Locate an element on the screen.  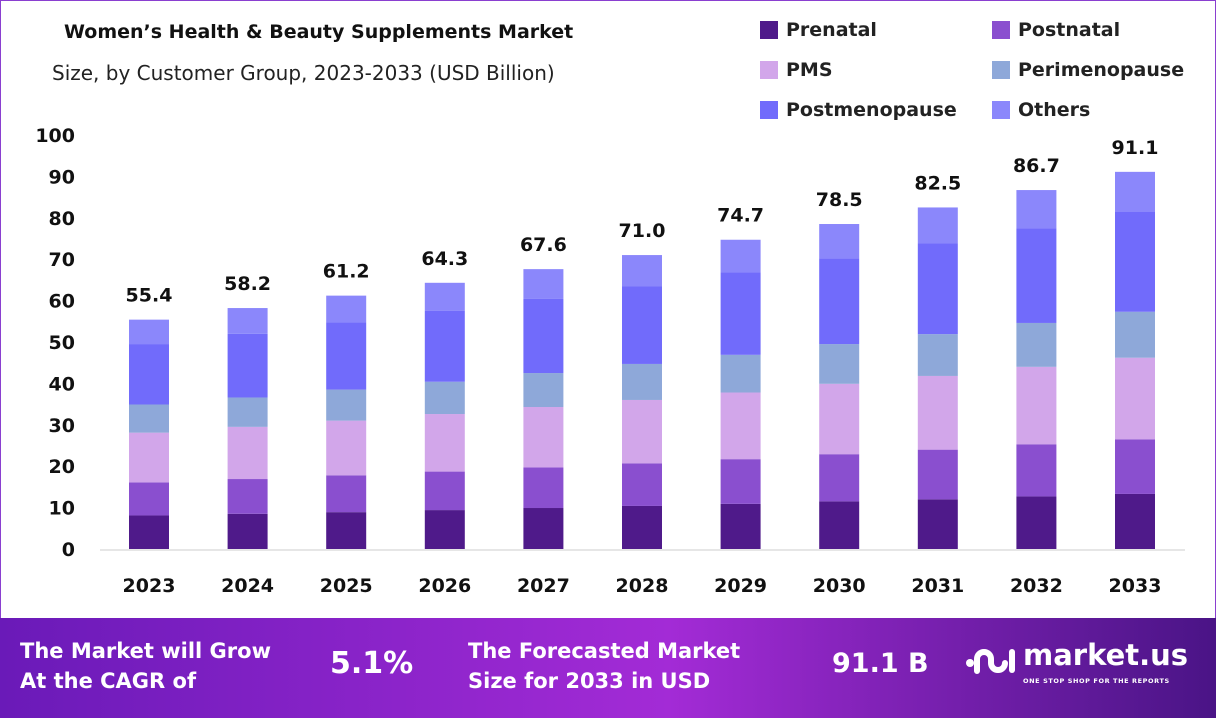
legend-item: Others is located at coordinates (1101, 110).